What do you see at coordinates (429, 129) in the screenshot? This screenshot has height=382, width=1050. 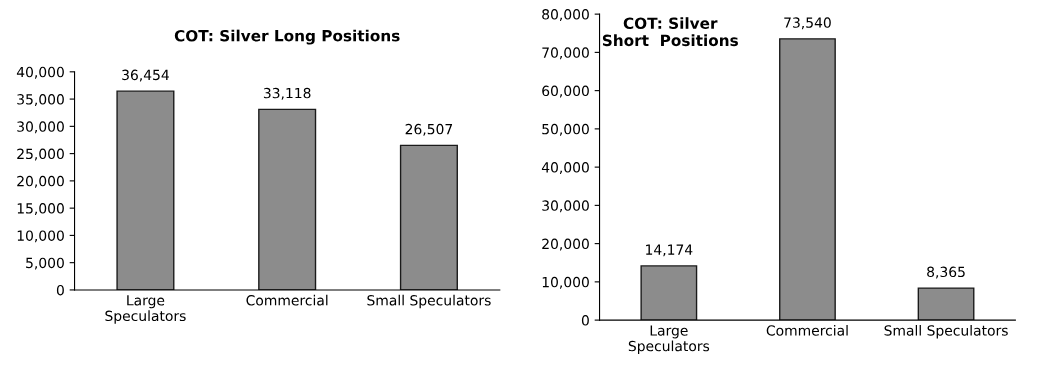 I see `data-label: 26,507` at bounding box center [429, 129].